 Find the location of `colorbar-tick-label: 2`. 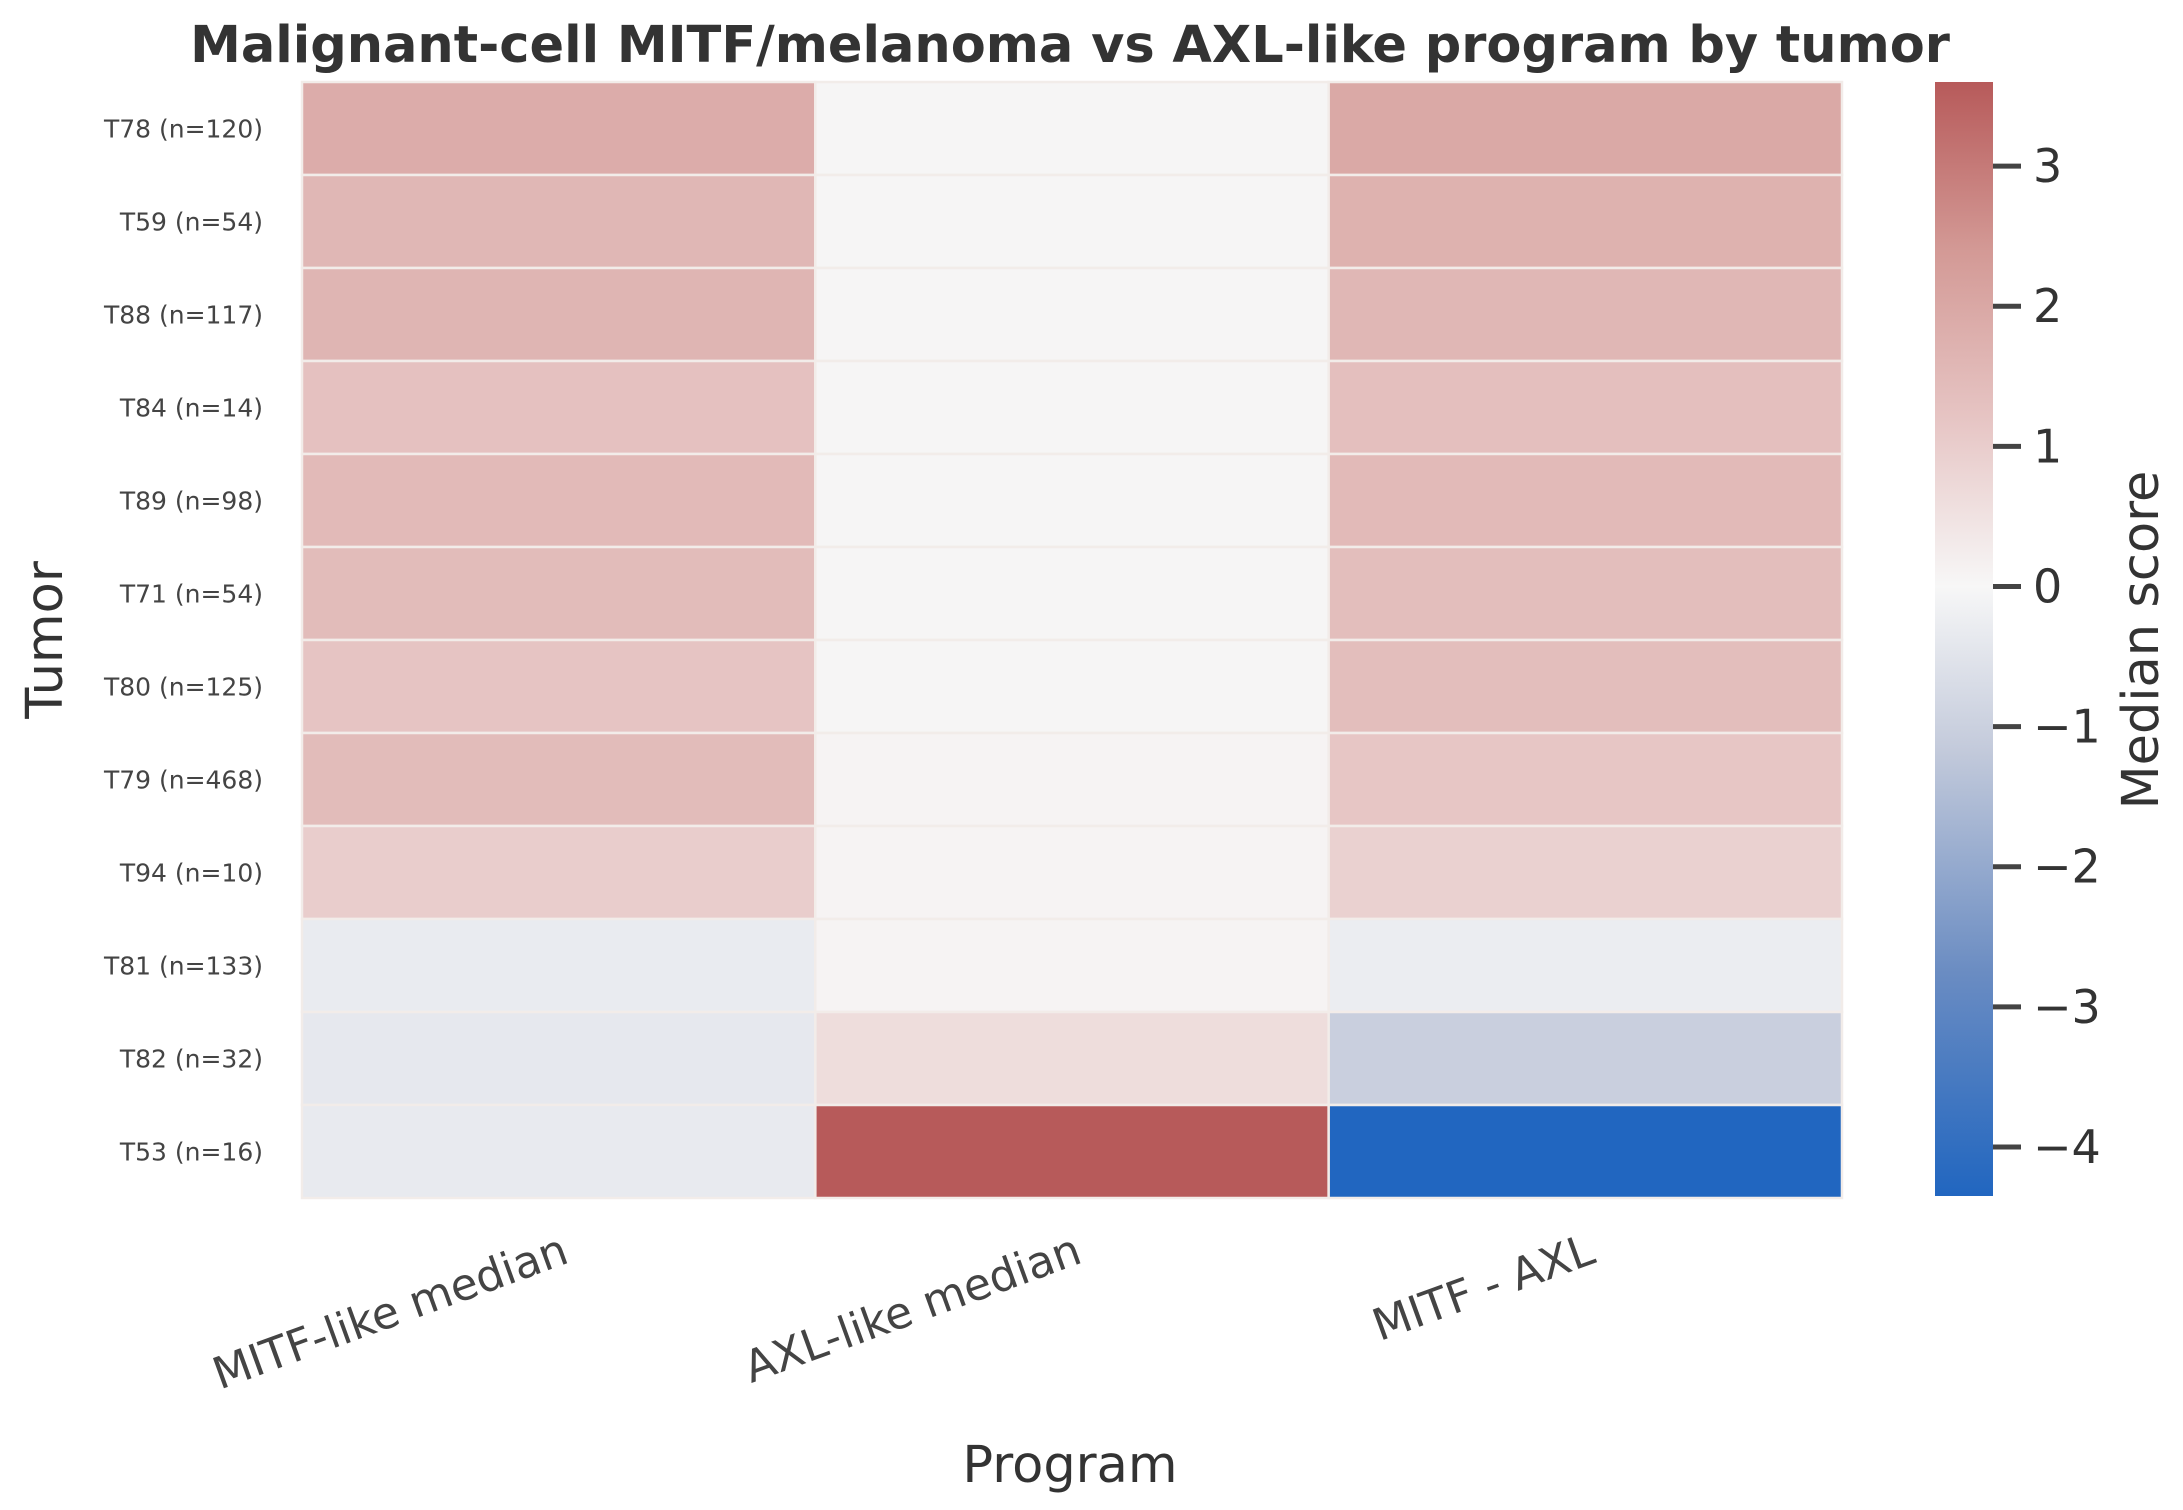

colorbar-tick-label: 2 is located at coordinates (2047, 306).